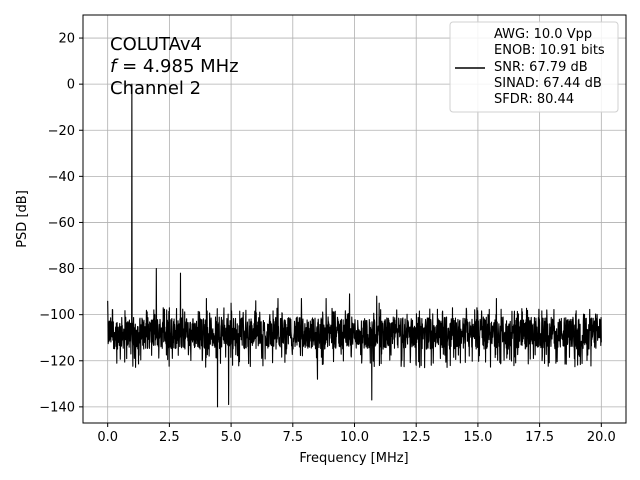 Image resolution: width=640 pixels, height=480 pixels. I want to click on annotation-line-2: f = 4.985 MHz, so click(174, 66).